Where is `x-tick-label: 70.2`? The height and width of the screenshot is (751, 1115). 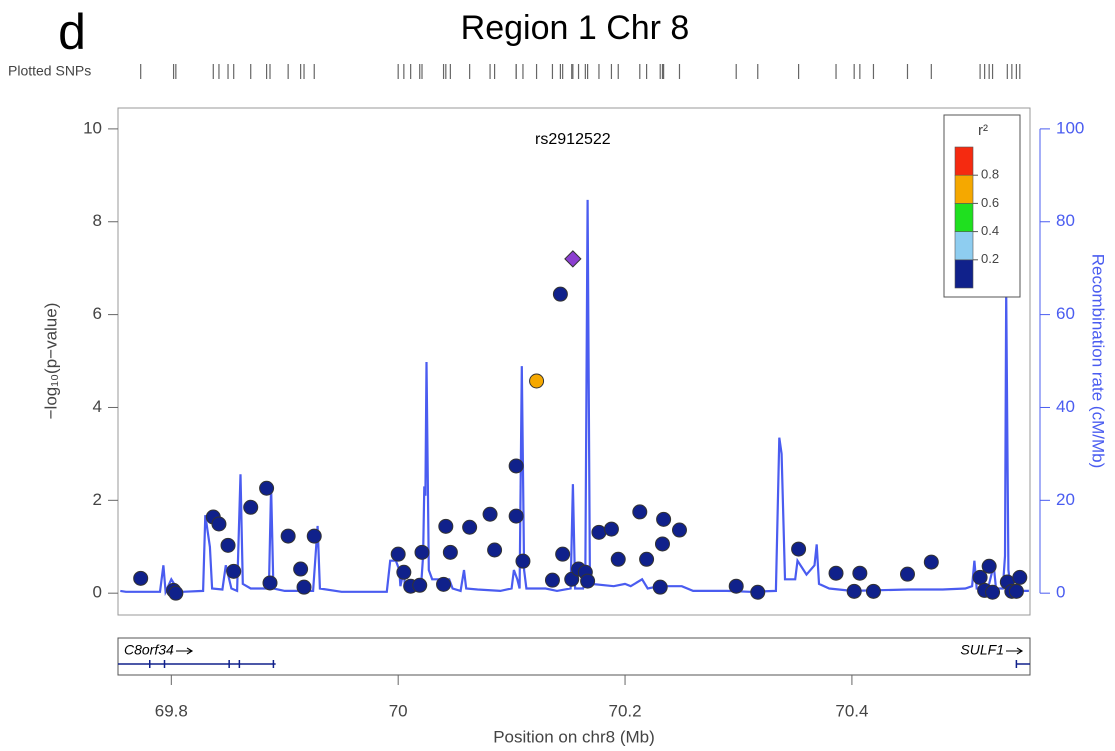 x-tick-label: 70.2 is located at coordinates (624, 710).